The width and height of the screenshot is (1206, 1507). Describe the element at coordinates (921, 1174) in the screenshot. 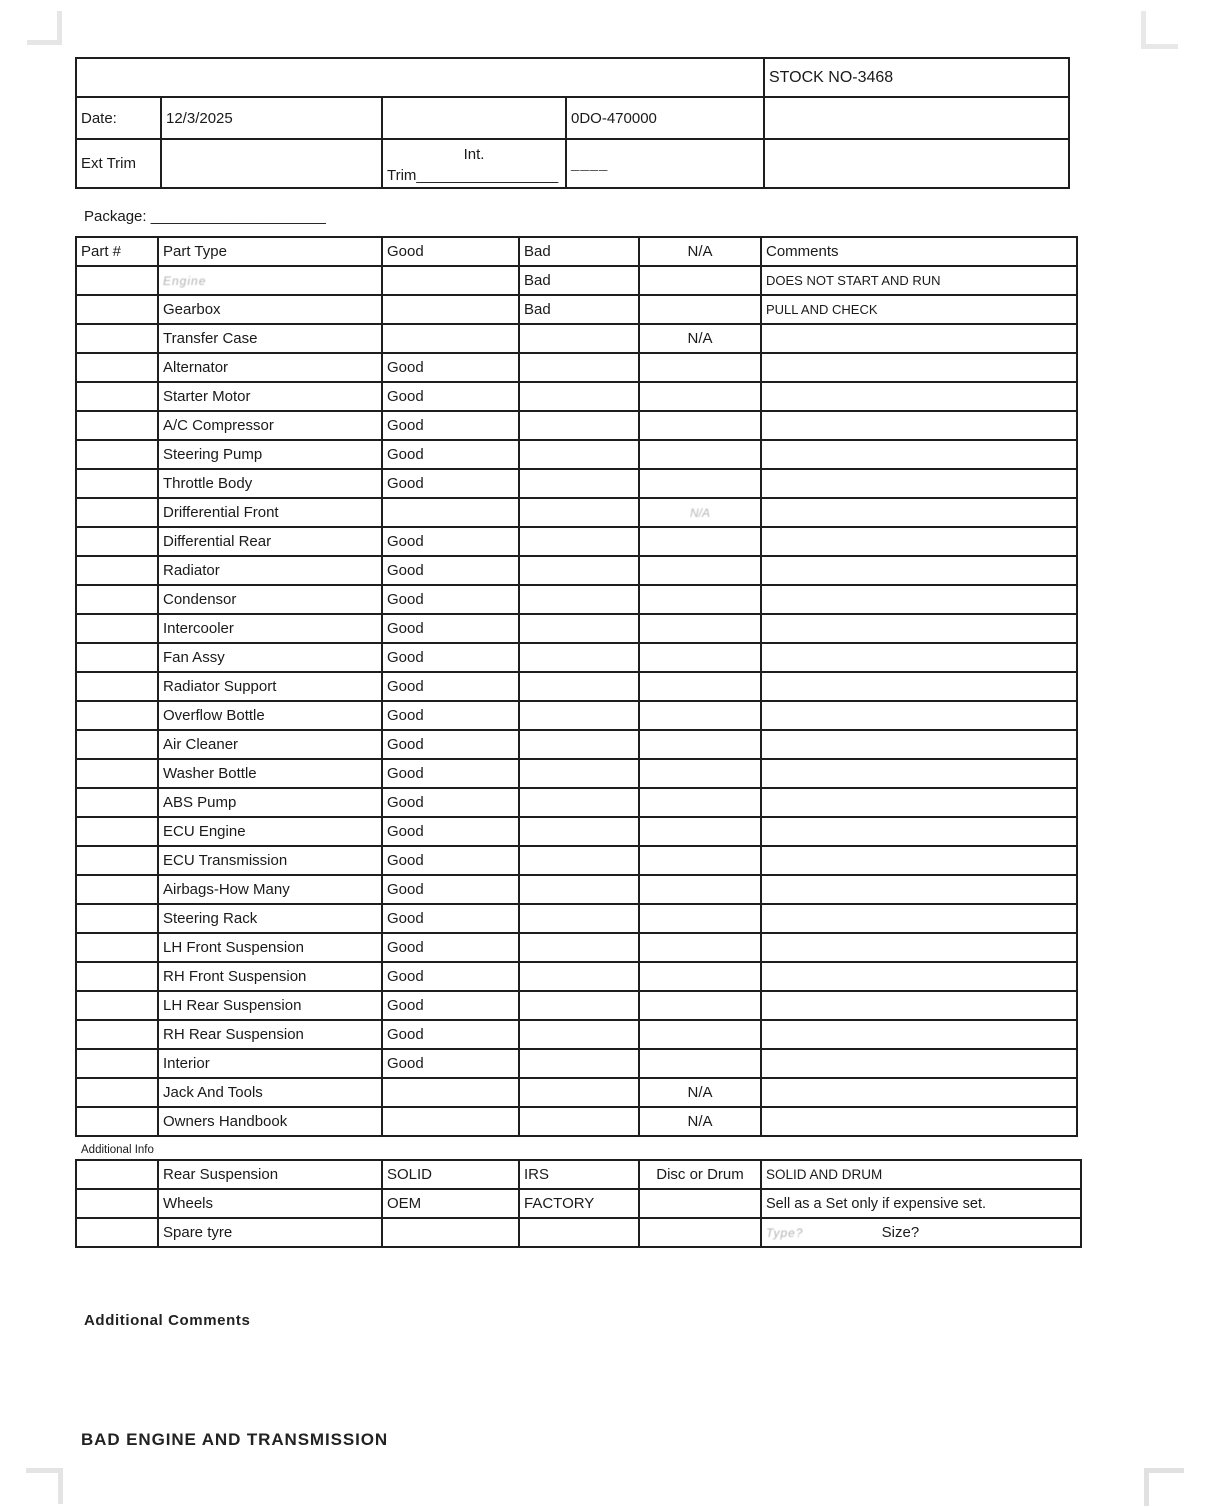

I see `cell-comments: SOLID AND DRUM` at that location.